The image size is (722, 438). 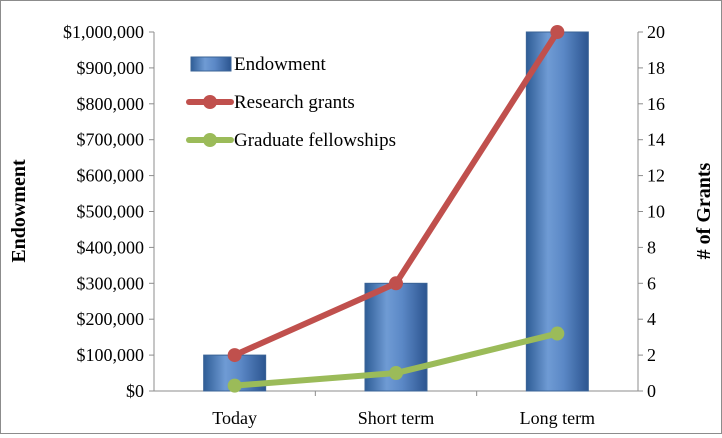 I want to click on y-tick-label-right: 20, so click(x=656, y=32).